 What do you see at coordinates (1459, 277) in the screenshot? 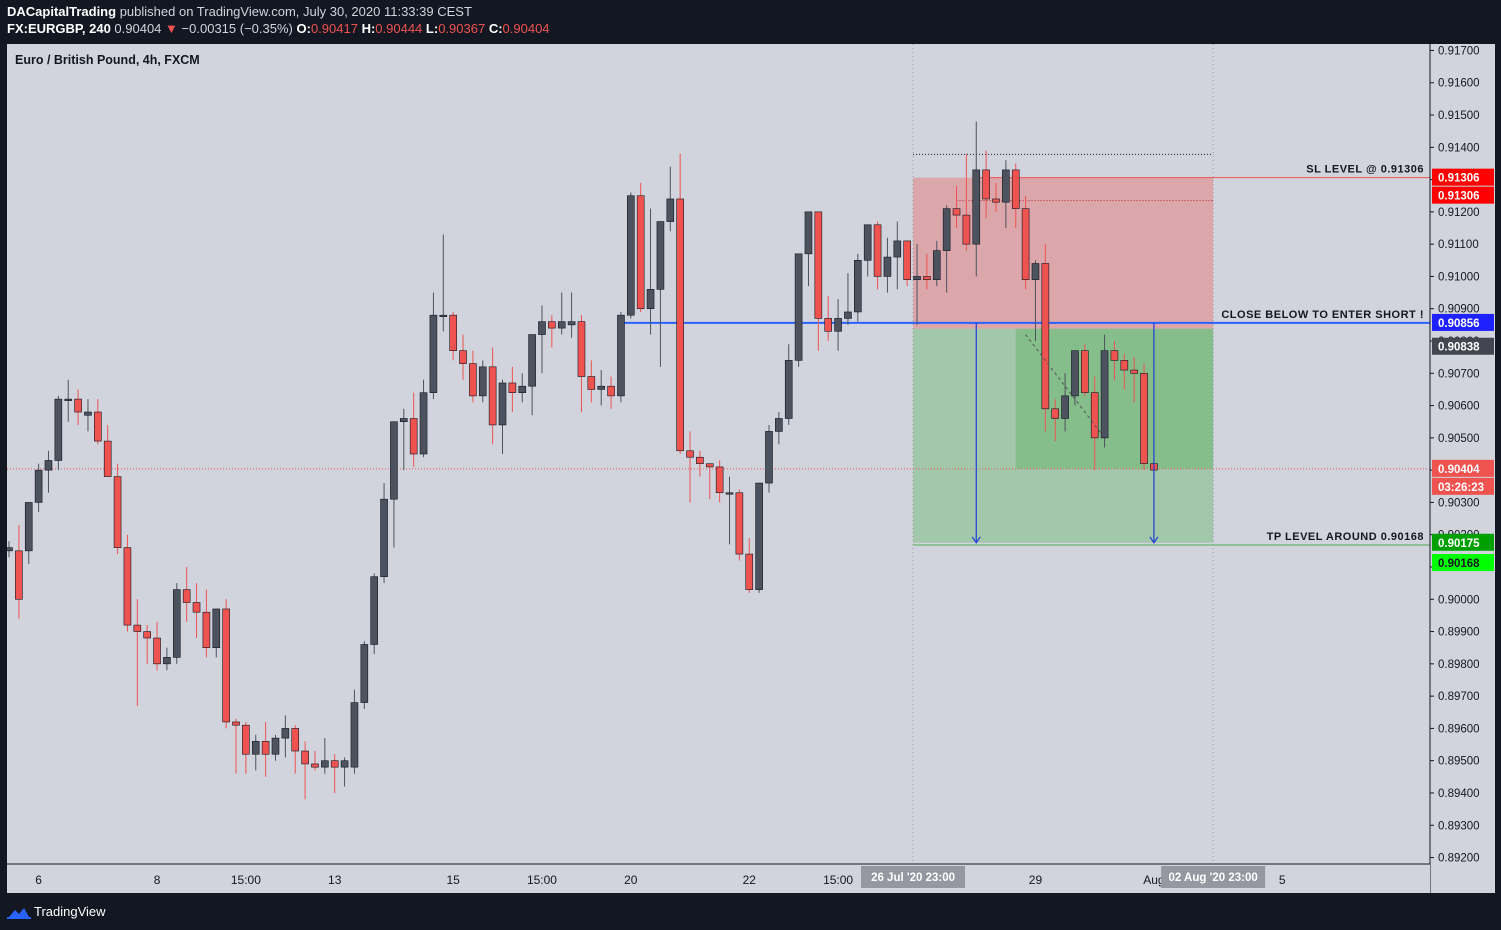
I see `y-tick-label: 0.91000` at bounding box center [1459, 277].